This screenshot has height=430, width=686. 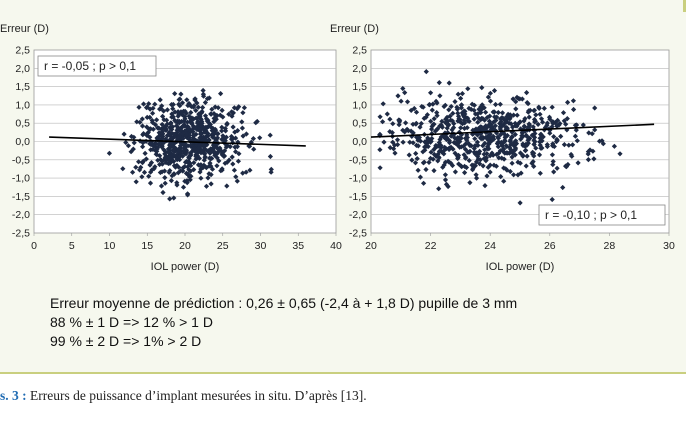 What do you see at coordinates (431, 246) in the screenshot?
I see `x-tick-label: 22` at bounding box center [431, 246].